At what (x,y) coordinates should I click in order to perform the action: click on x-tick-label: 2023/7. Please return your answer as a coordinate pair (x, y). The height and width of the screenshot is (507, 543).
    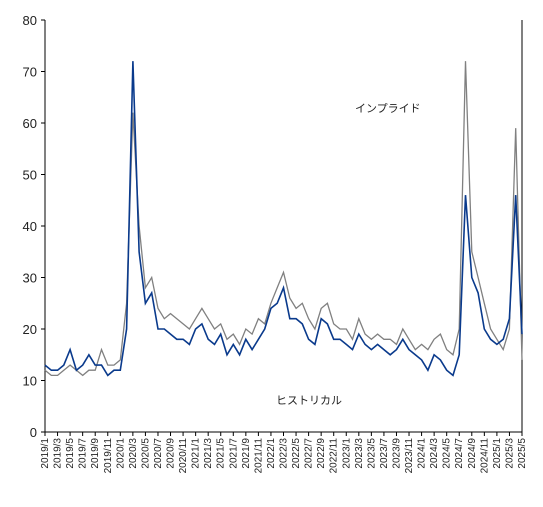
    Looking at the image, I should click on (384, 453).